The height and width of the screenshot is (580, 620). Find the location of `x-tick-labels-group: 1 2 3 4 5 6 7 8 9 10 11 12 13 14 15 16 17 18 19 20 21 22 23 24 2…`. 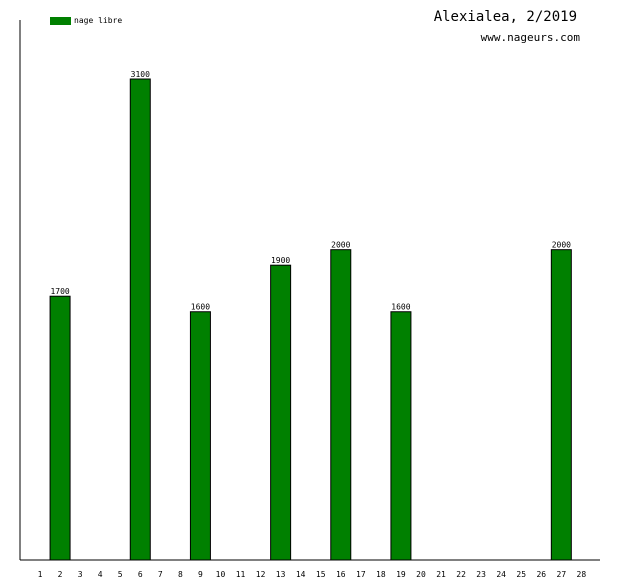

x-tick-labels-group: 1 2 3 4 5 6 7 8 9 10 11 12 13 14 15 16 17 18 19 20 21 22 23 24 2… is located at coordinates (312, 574).